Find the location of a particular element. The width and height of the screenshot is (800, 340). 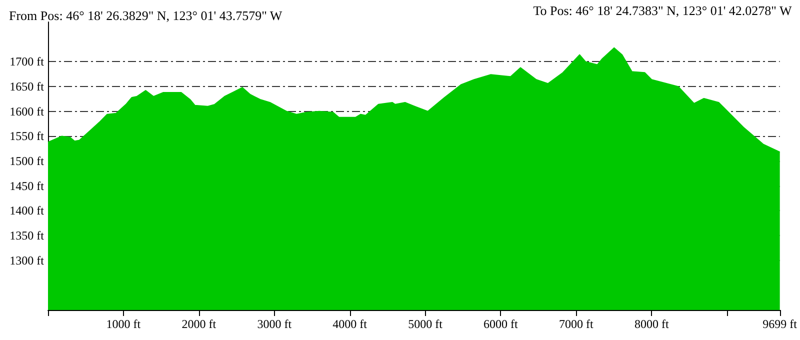

x-tick-label: 3000 ft is located at coordinates (274, 324).